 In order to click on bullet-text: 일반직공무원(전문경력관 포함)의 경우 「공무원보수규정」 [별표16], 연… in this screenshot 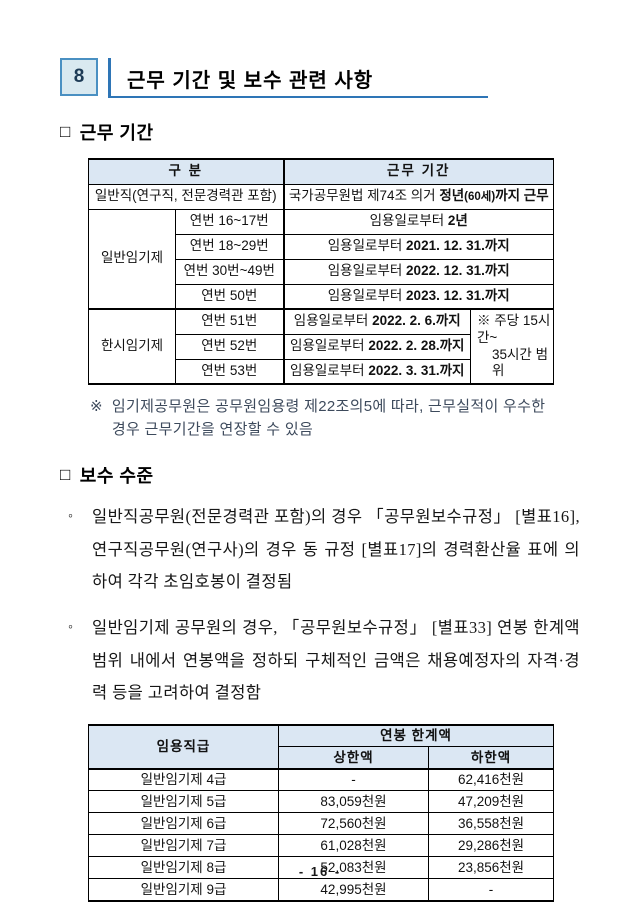, I will do `click(336, 549)`.